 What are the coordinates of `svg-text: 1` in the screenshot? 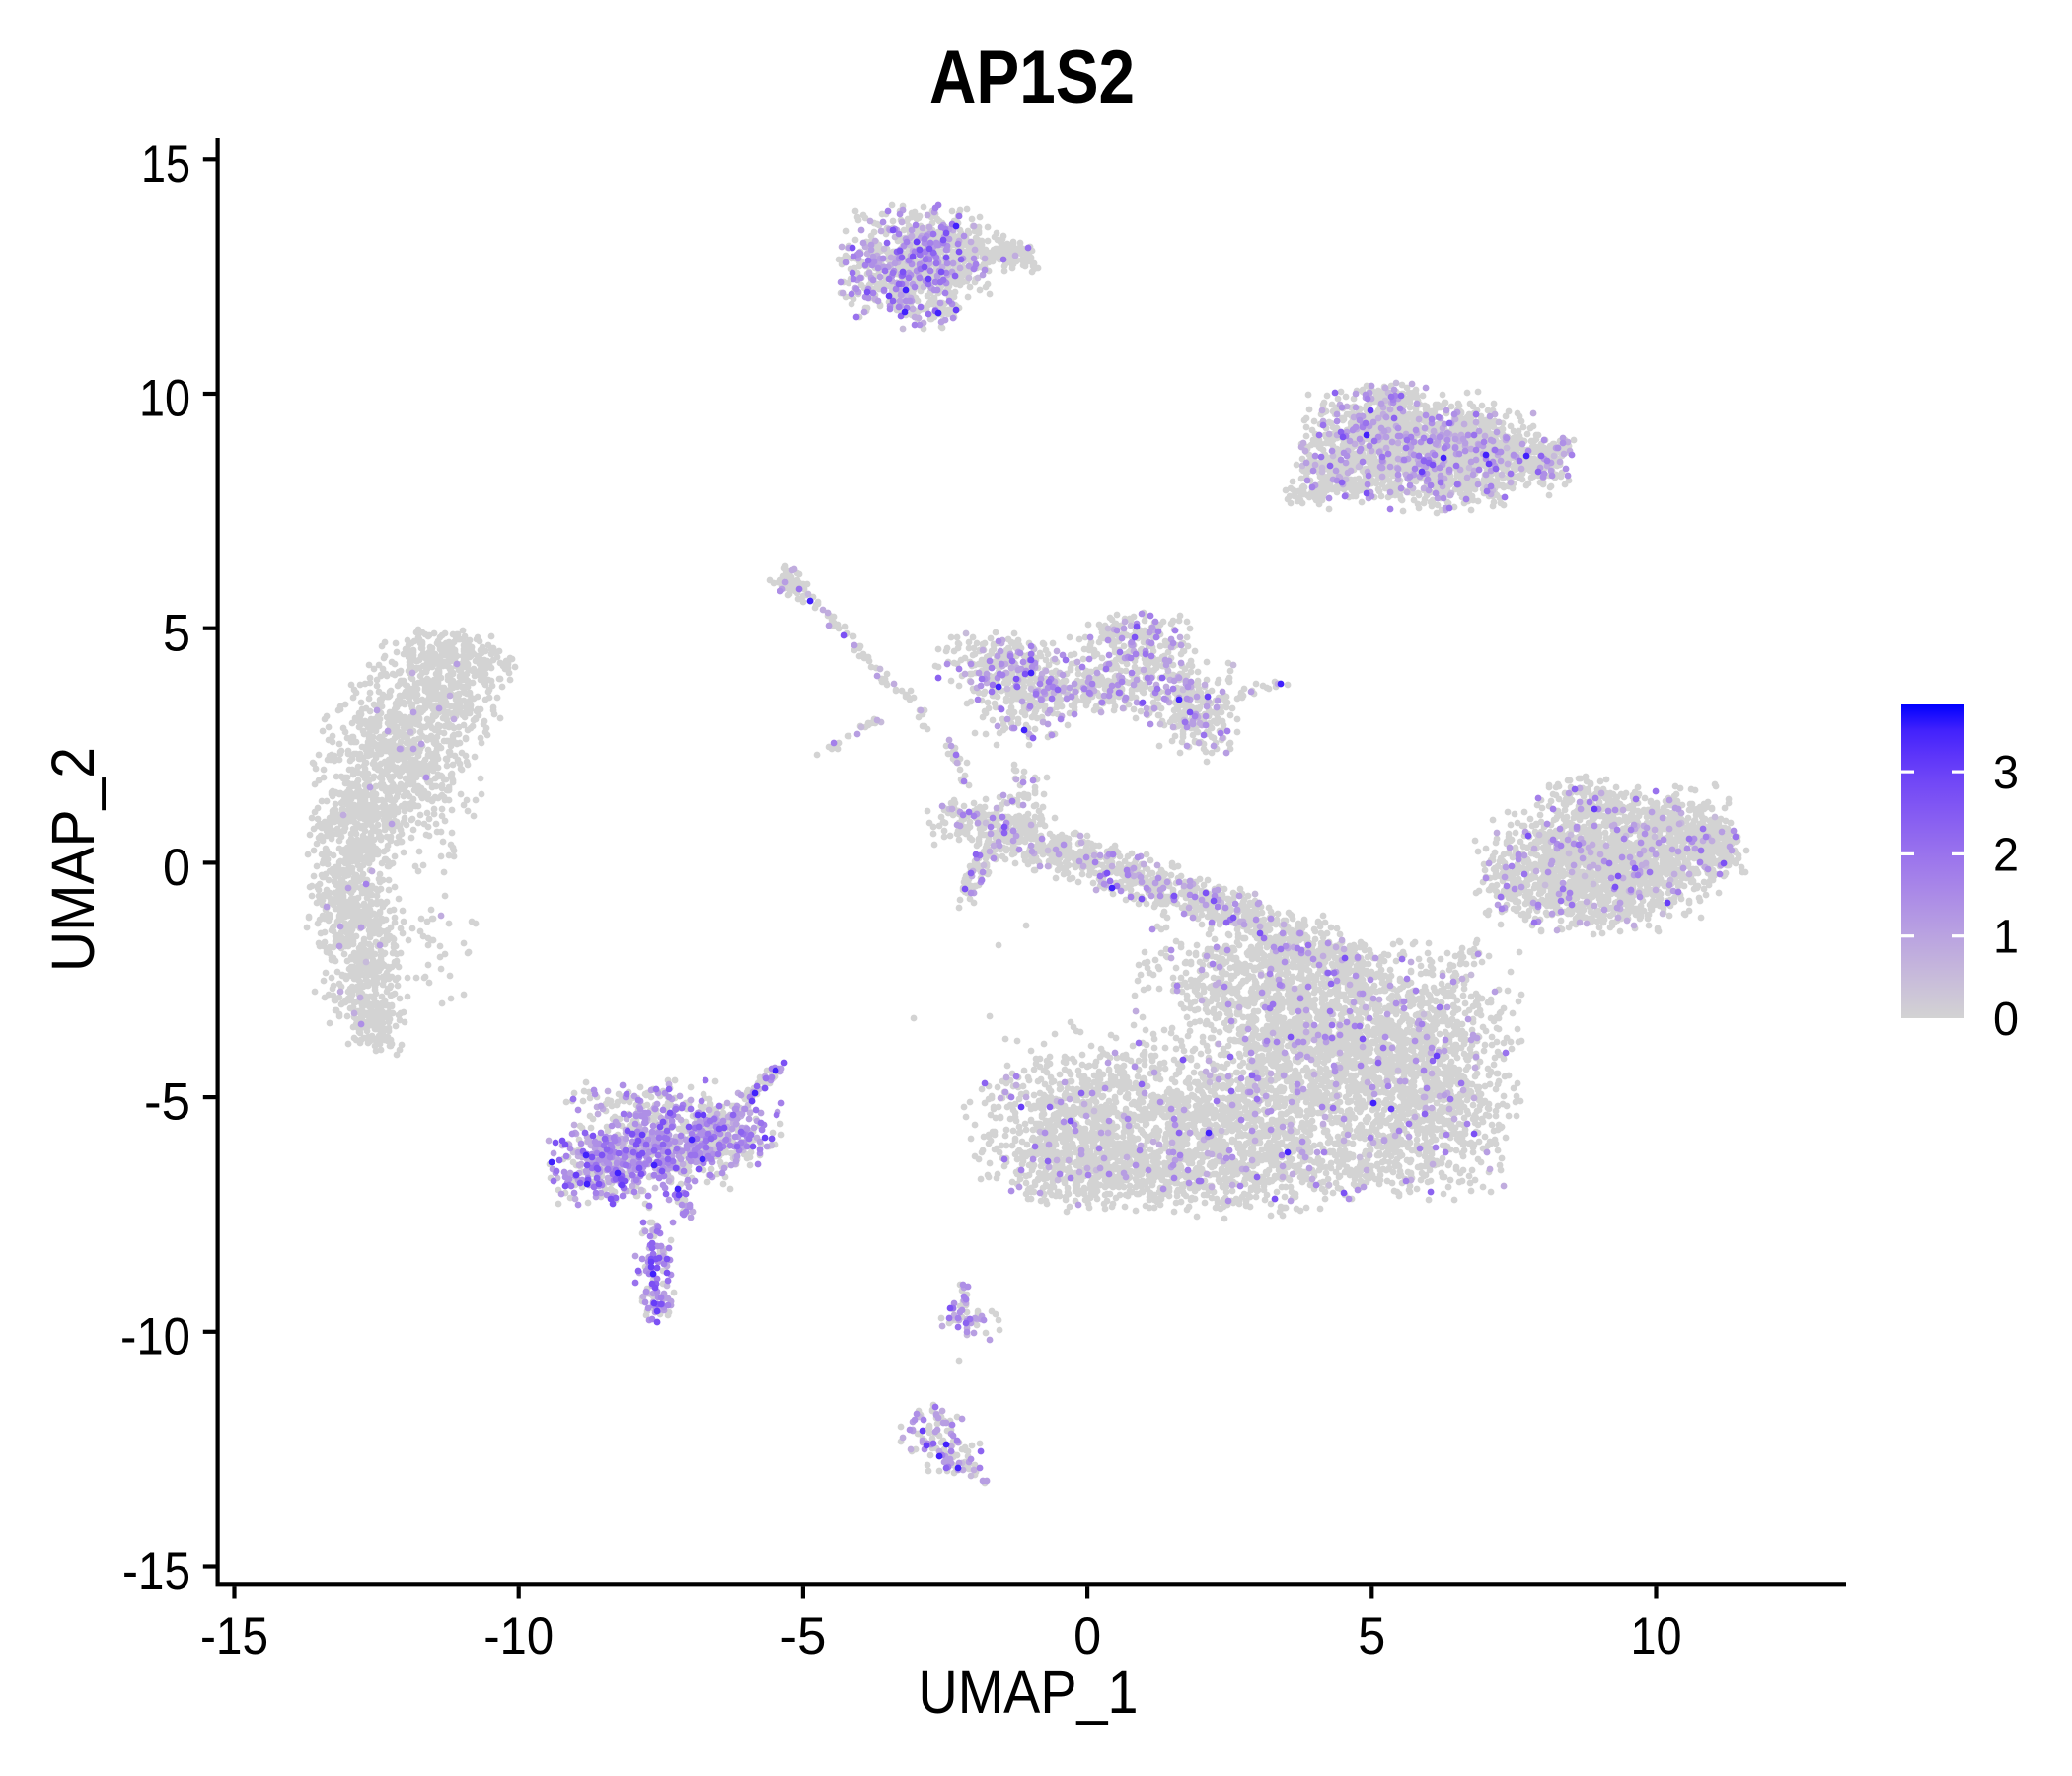 It's located at (2006, 938).